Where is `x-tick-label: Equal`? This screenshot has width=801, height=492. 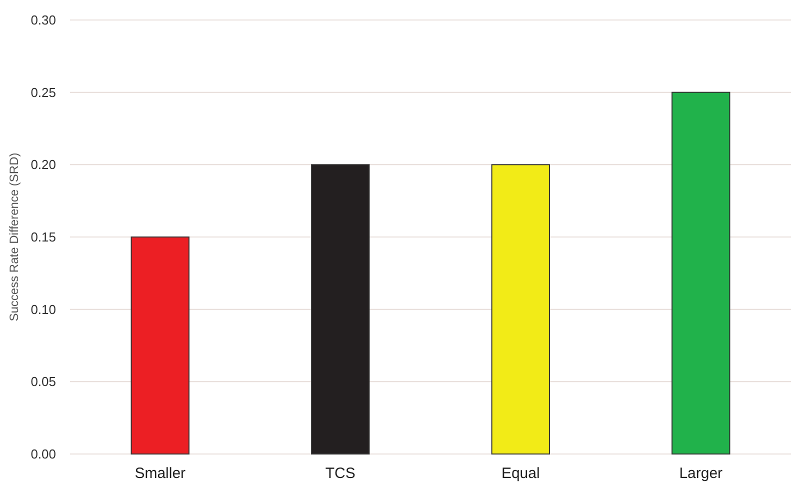 x-tick-label: Equal is located at coordinates (520, 473).